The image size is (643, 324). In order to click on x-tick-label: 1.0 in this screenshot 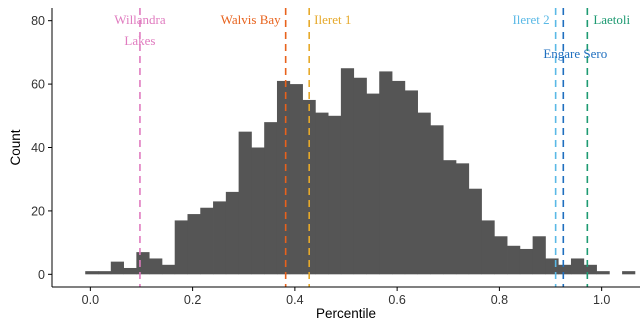, I will do `click(601, 300)`.